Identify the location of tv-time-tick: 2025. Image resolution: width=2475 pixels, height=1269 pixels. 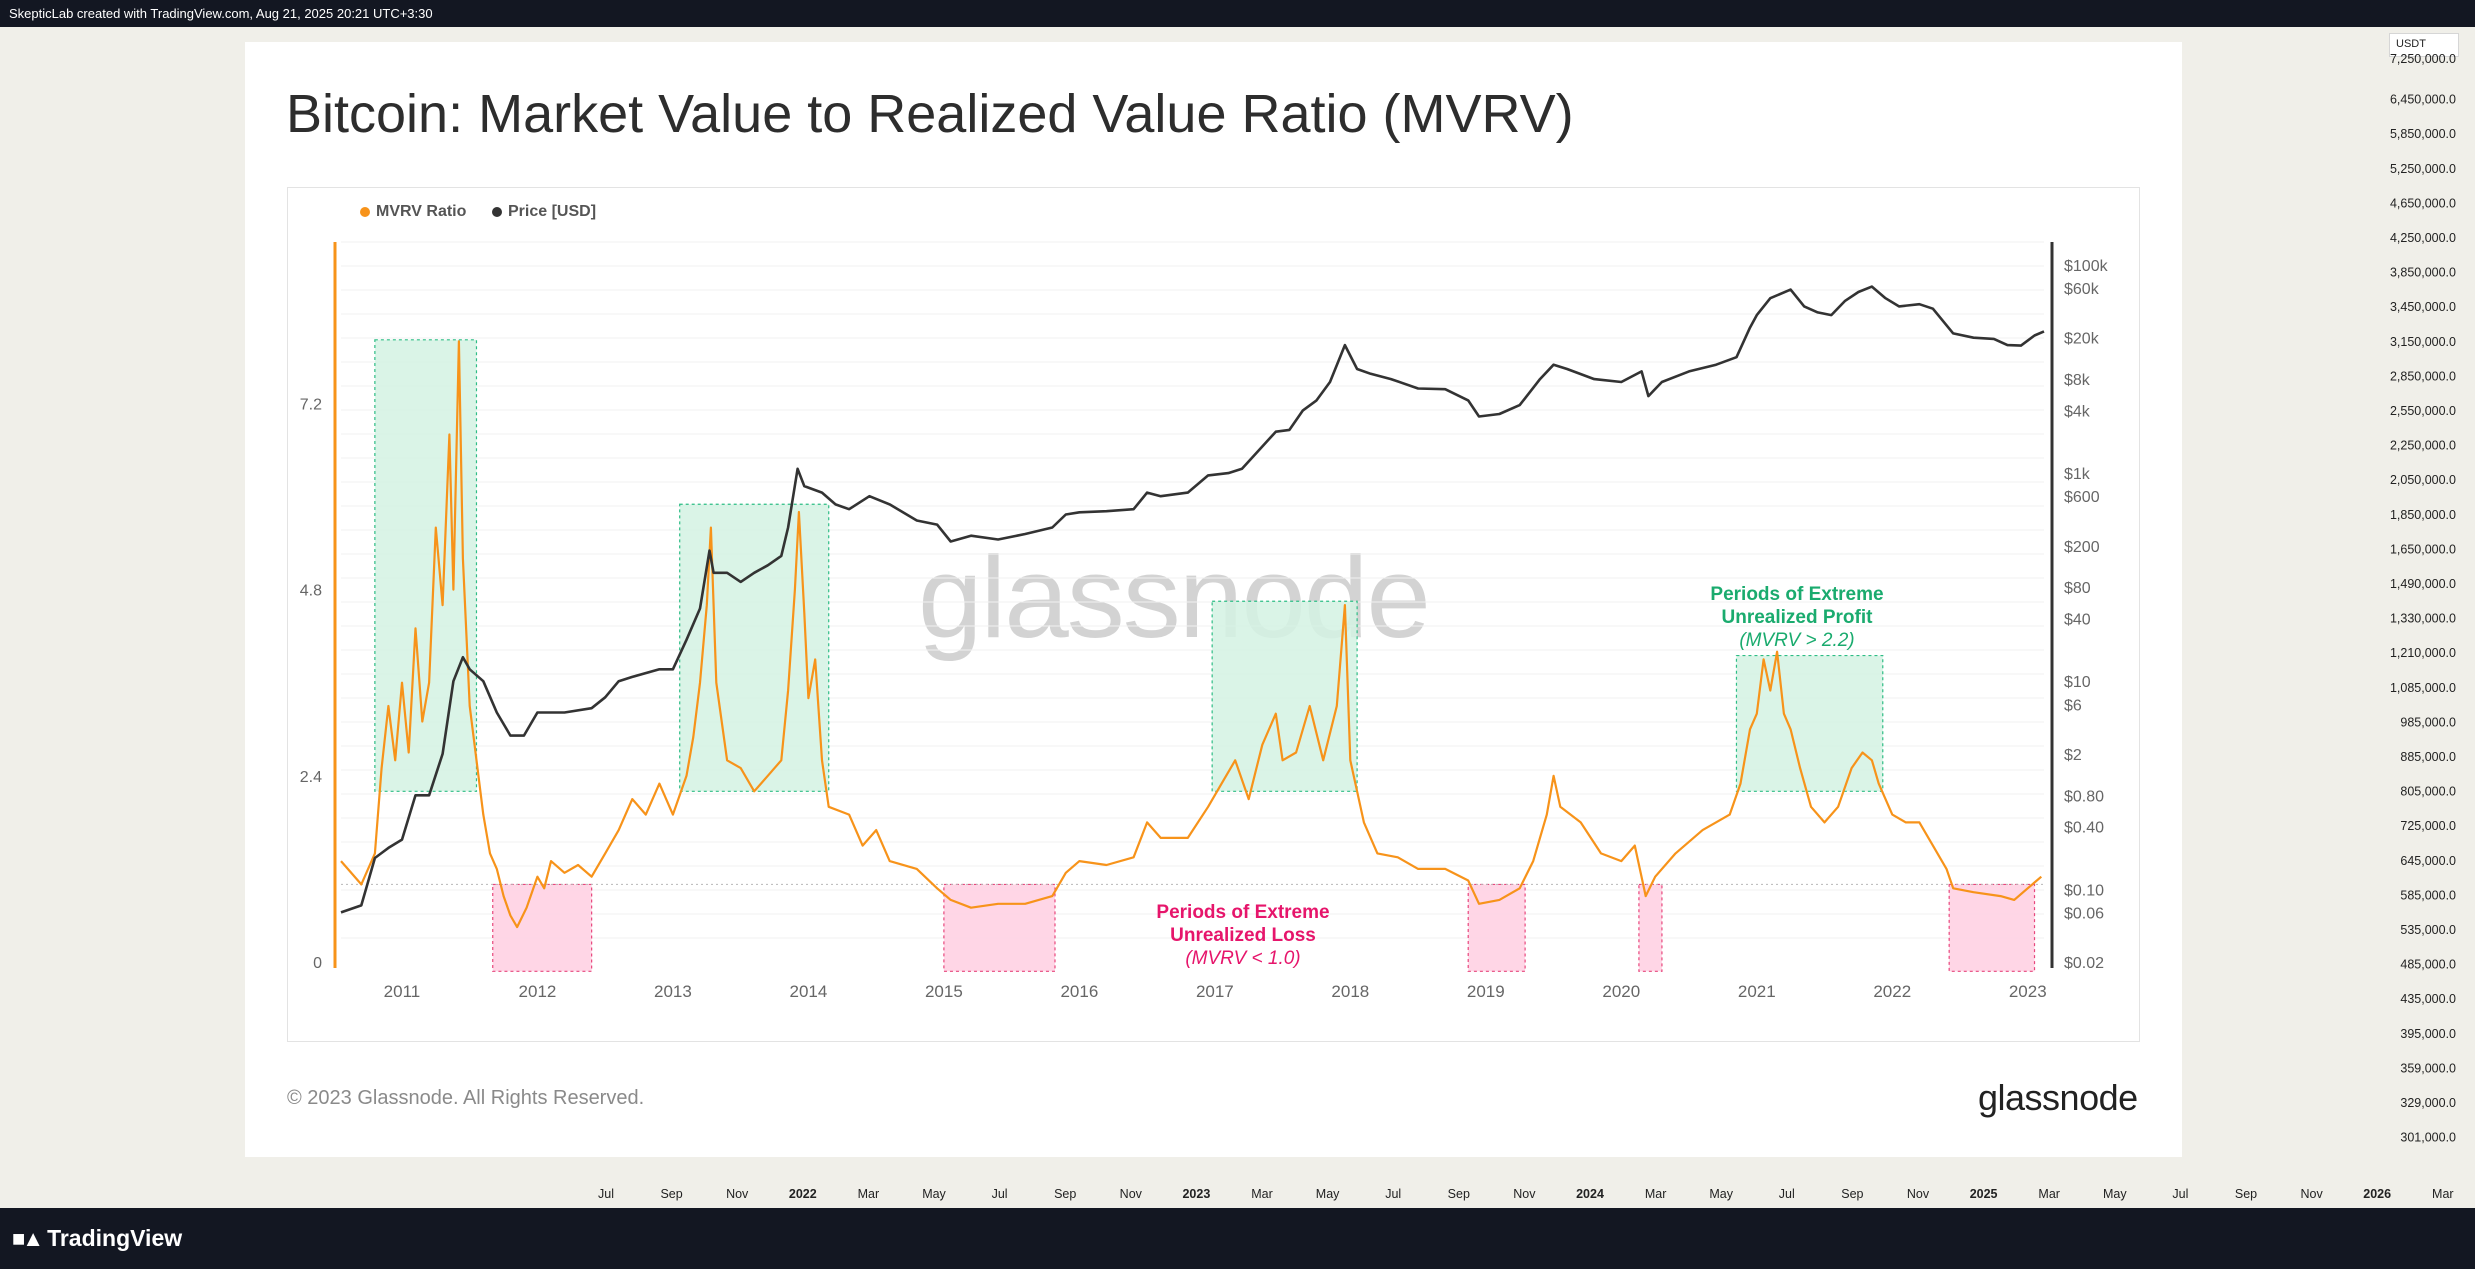
(1984, 1194).